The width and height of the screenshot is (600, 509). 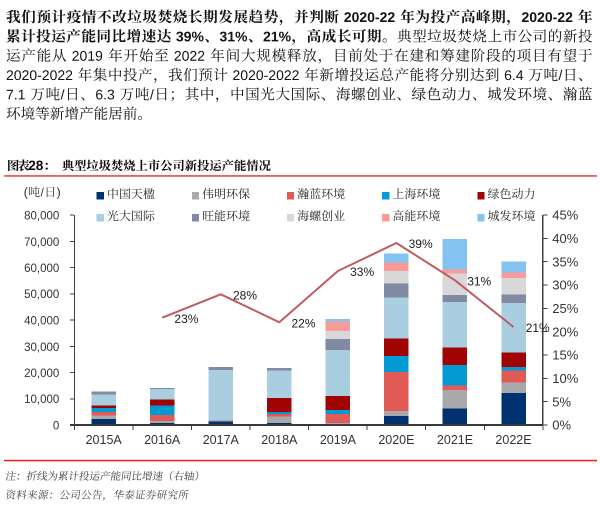 I want to click on svg-text: 2020E, so click(x=396, y=440).